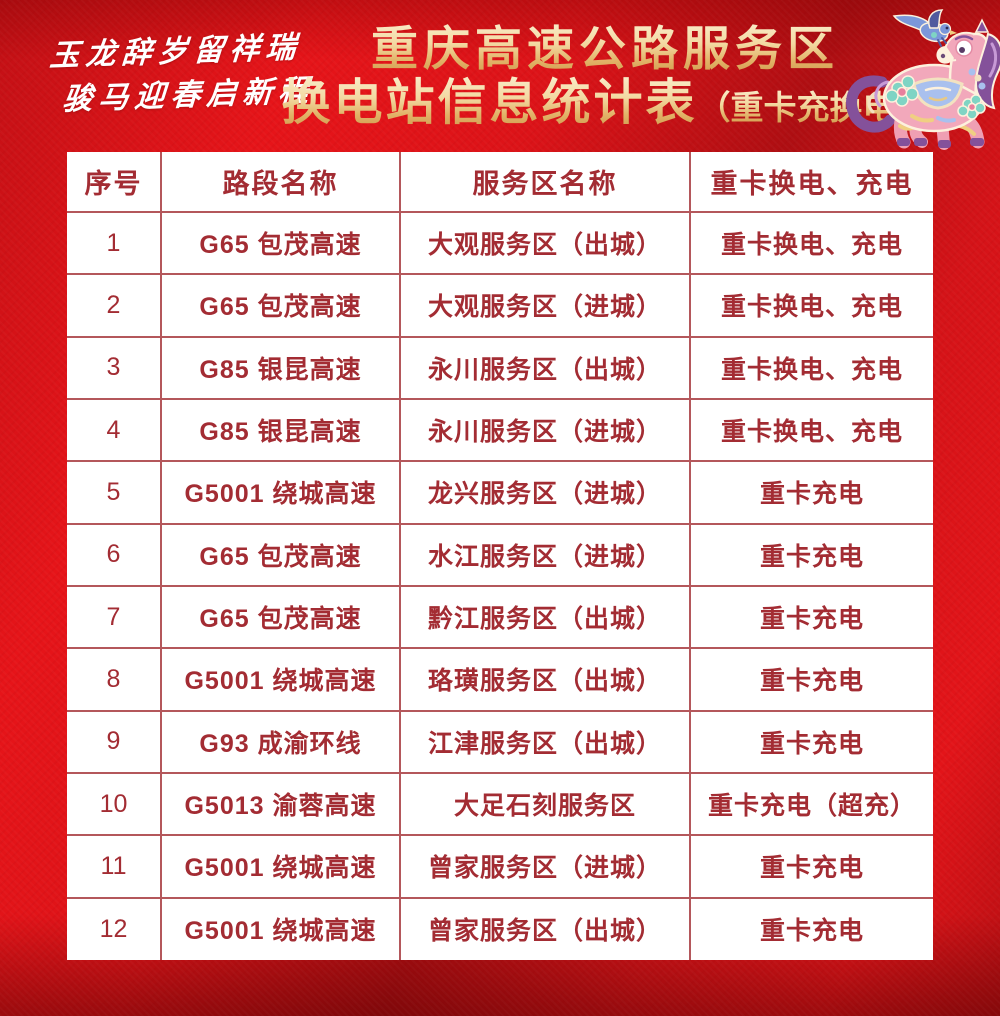  What do you see at coordinates (545, 741) in the screenshot?
I see `cell-service-area: 江津服务区（出城）` at bounding box center [545, 741].